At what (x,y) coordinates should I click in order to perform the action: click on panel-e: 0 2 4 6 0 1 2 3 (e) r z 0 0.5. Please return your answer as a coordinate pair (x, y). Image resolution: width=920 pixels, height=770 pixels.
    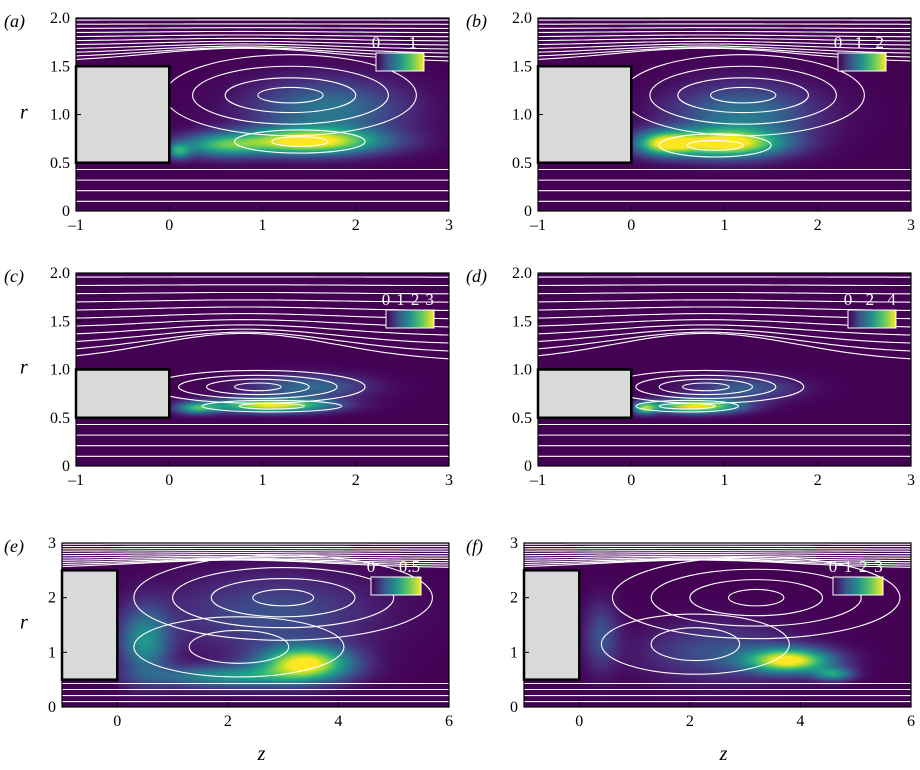
    Looking at the image, I should click on (228, 650).